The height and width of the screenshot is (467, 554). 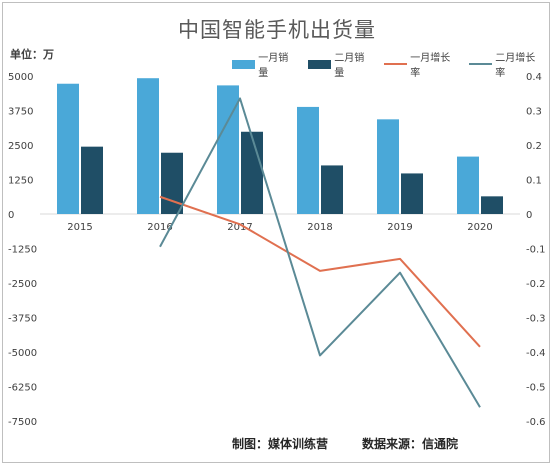 I want to click on legend-label-jan-sales: 一月销量, so click(x=273, y=66).